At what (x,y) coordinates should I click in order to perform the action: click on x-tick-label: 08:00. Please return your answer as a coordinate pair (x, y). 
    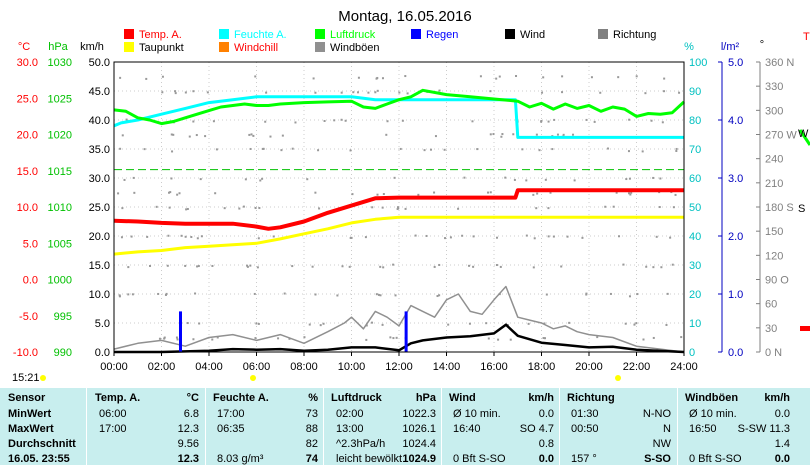
    Looking at the image, I should click on (304, 367).